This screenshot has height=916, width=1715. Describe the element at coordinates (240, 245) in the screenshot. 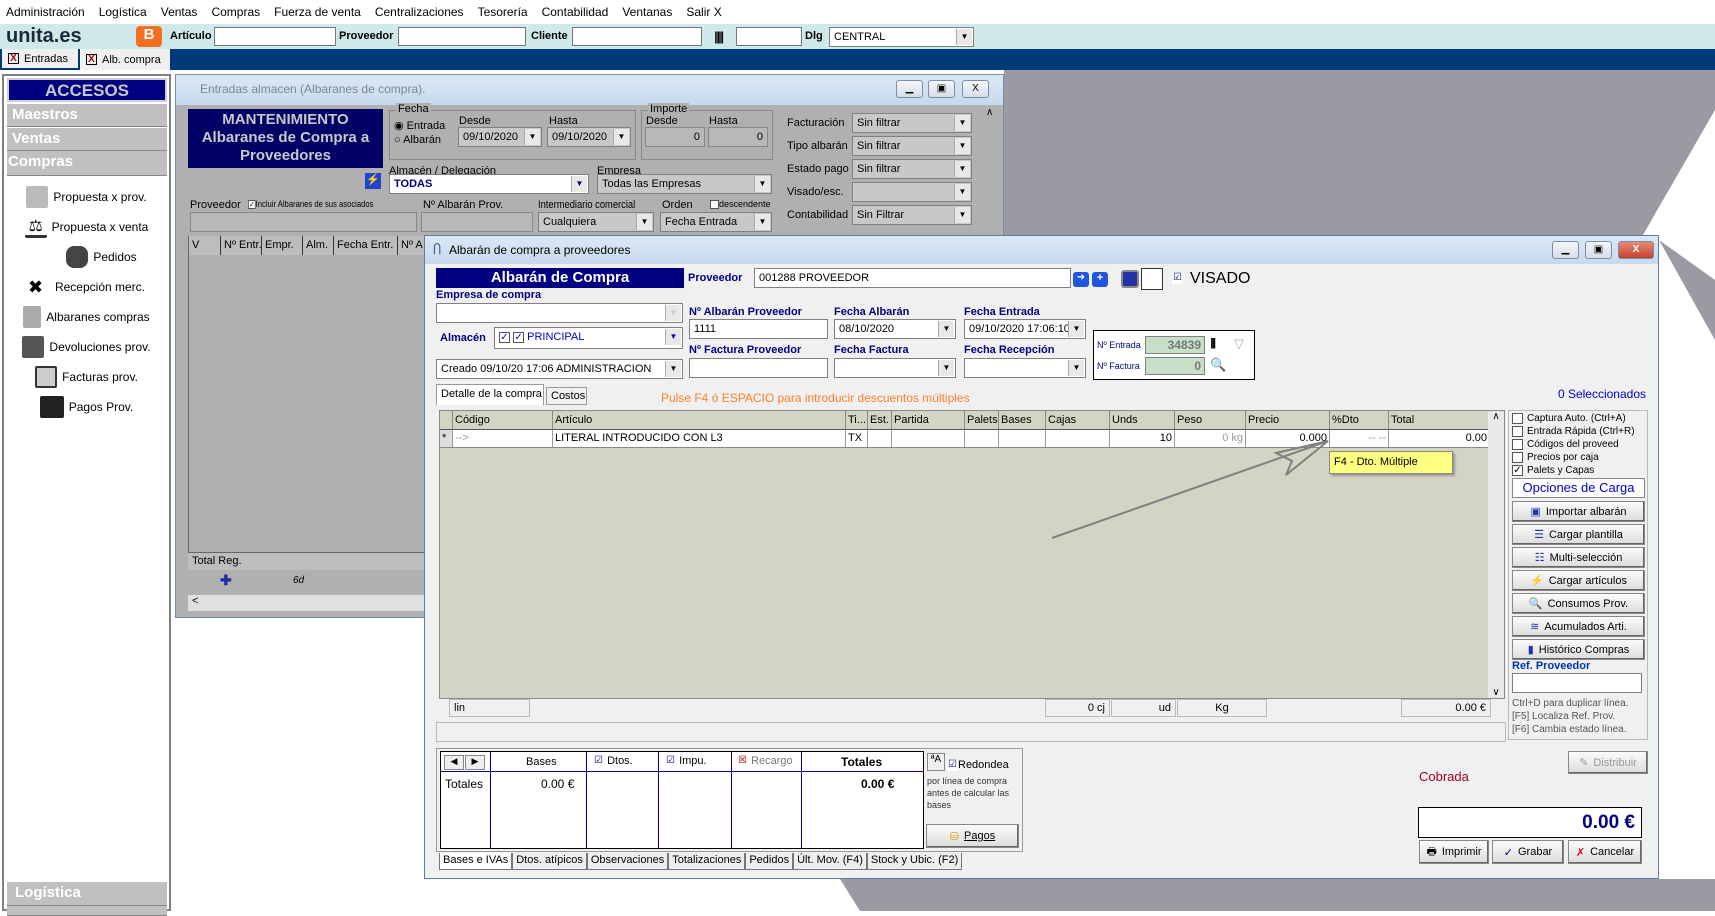

I see `column-header: Nº Entr.` at that location.